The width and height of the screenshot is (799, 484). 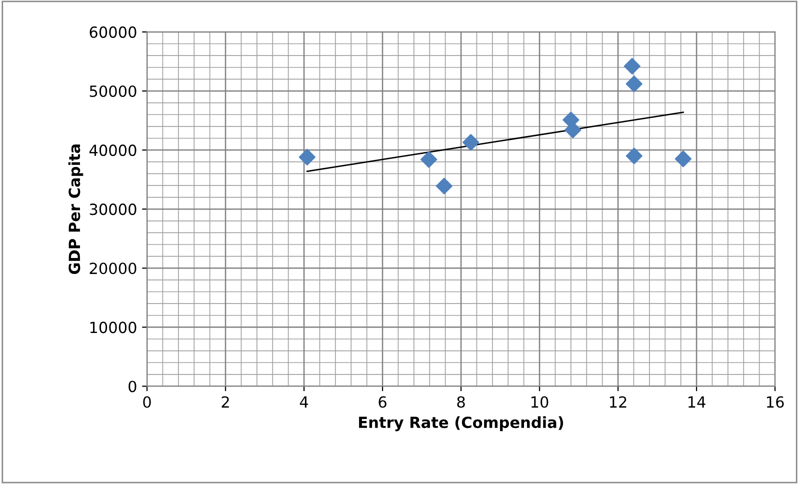 I want to click on x-tick-label: 8, so click(x=461, y=402).